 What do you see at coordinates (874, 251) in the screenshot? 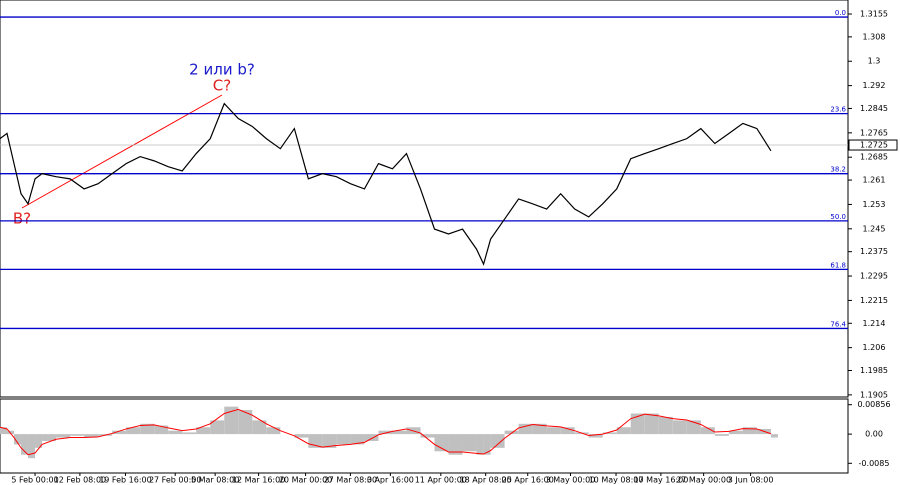
I see `y-tick-label: 1.2375` at bounding box center [874, 251].